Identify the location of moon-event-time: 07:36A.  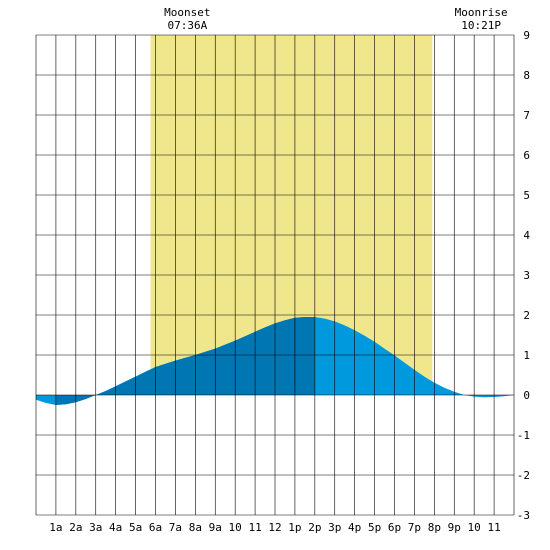
(187, 25).